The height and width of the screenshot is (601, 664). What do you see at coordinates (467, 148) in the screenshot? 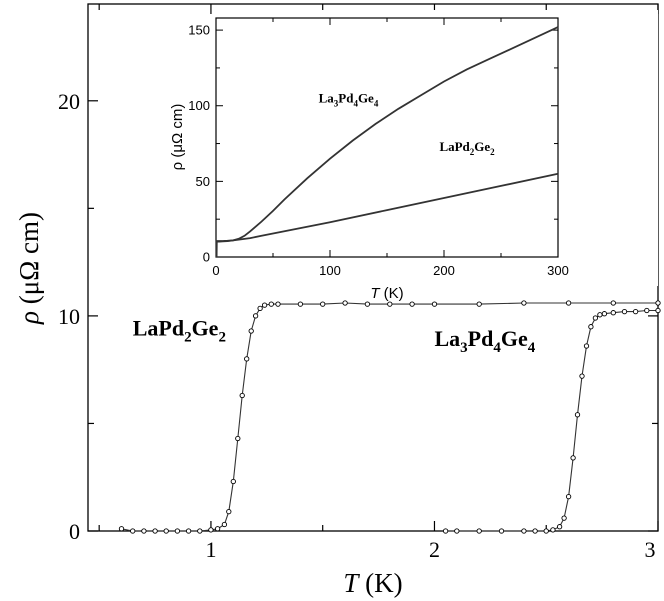
I see `inset-label-lapd2ge2: LaPd2Ge2` at bounding box center [467, 148].